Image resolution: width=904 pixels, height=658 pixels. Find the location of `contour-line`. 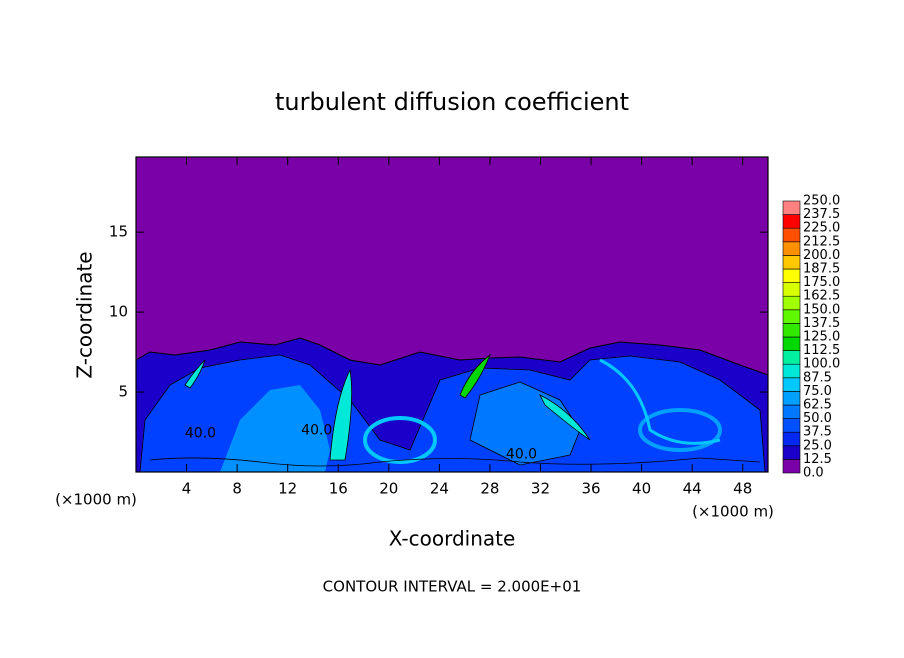

contour-line is located at coordinates (455, 462).